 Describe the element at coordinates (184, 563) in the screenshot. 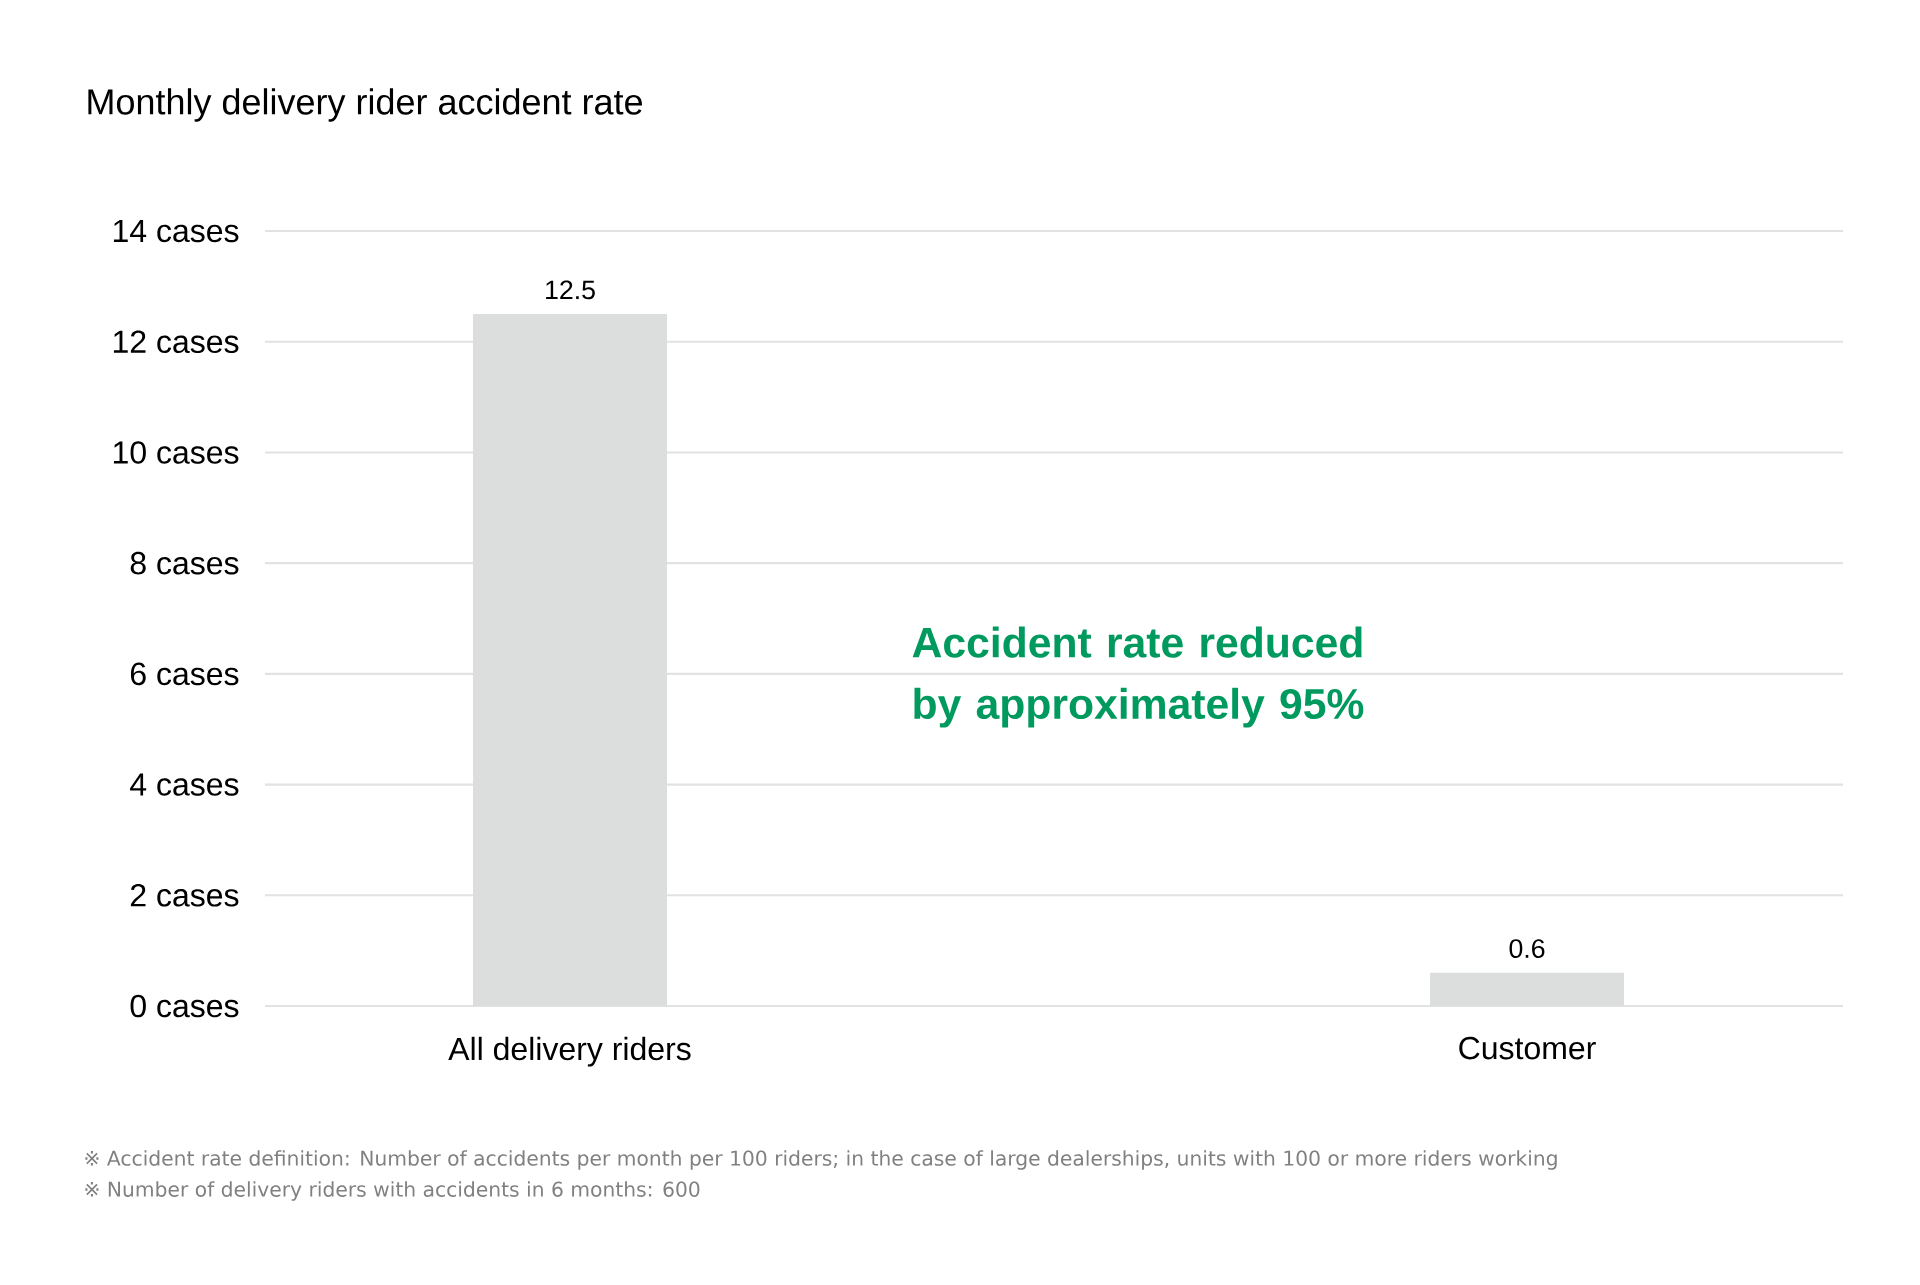

I see `y-tick-label: 8 cases` at that location.